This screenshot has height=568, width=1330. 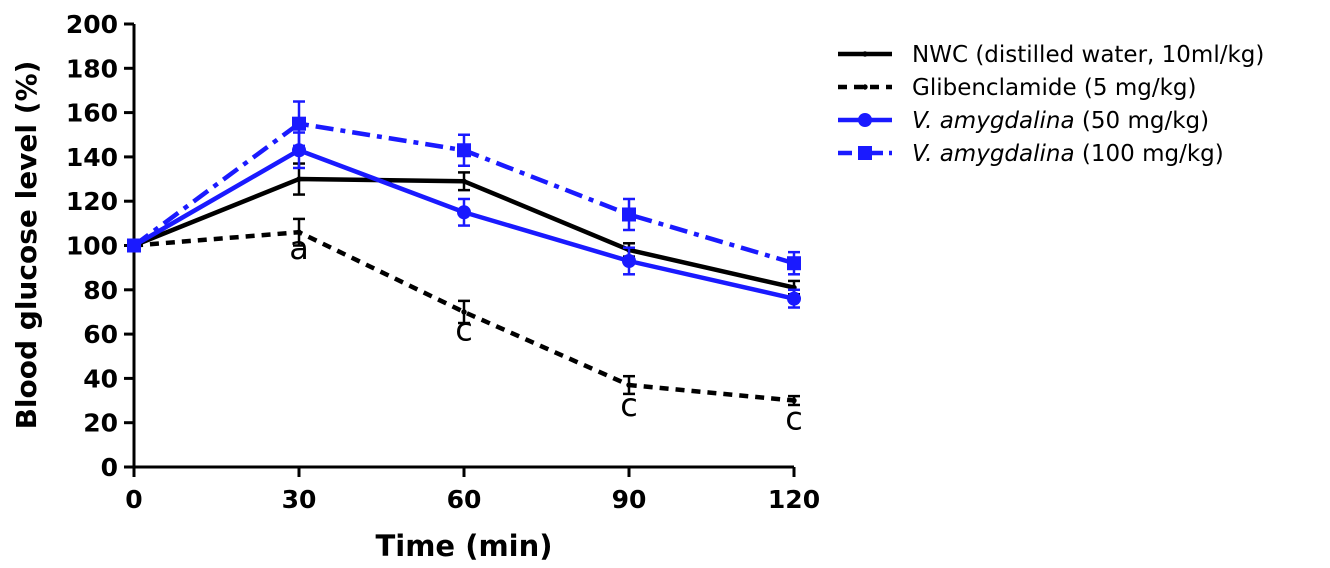 I want to click on legend-entry-2: V. amygdalina (50 mg/kg), so click(x=1023, y=121).